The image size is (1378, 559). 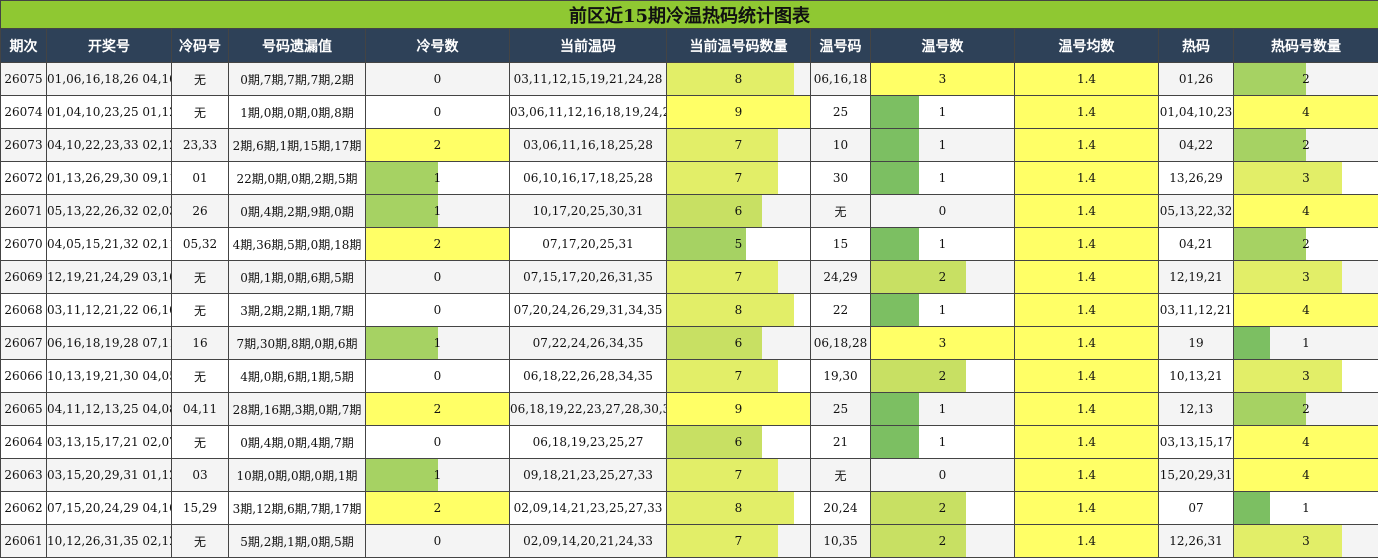 I want to click on hot-numbers-cell: 07, so click(x=1196, y=508).